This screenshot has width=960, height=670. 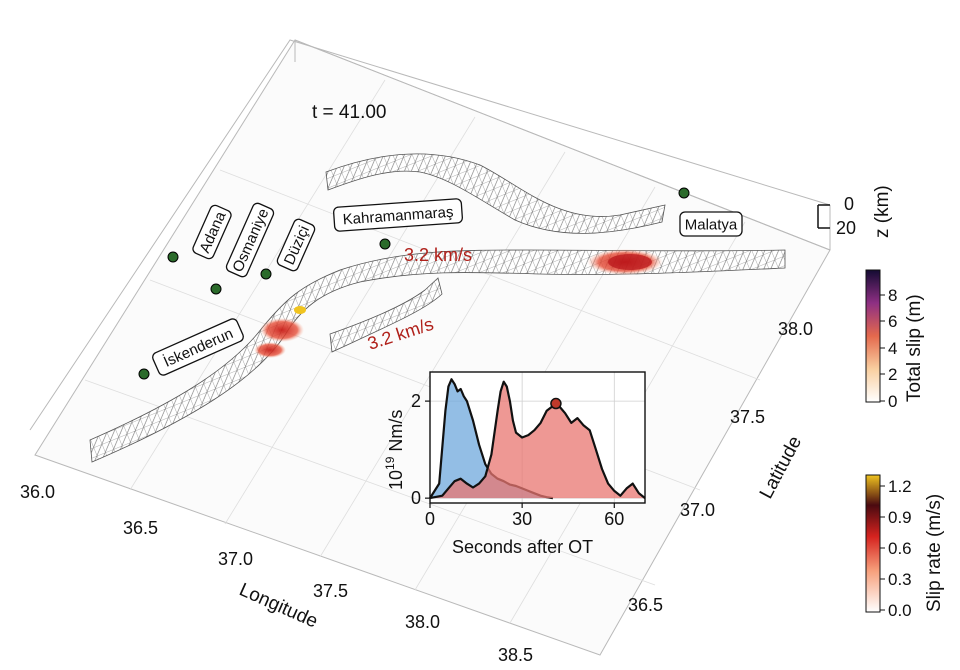 I want to click on lon-tick-2: 37.0, so click(x=235, y=559).